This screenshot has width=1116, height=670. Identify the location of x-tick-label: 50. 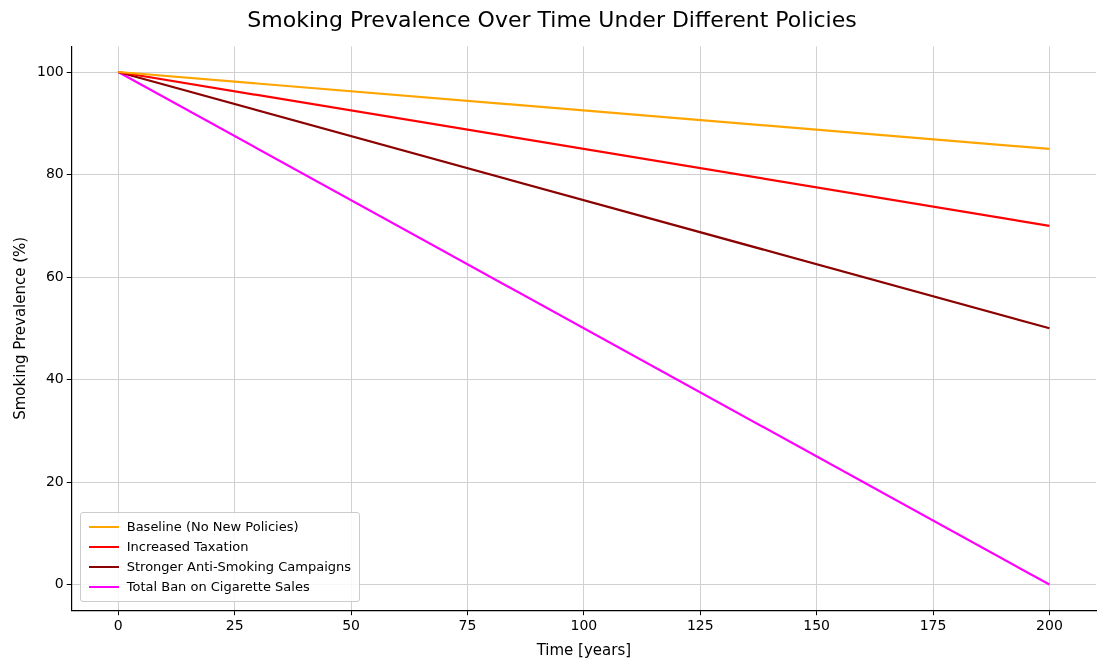
(351, 625).